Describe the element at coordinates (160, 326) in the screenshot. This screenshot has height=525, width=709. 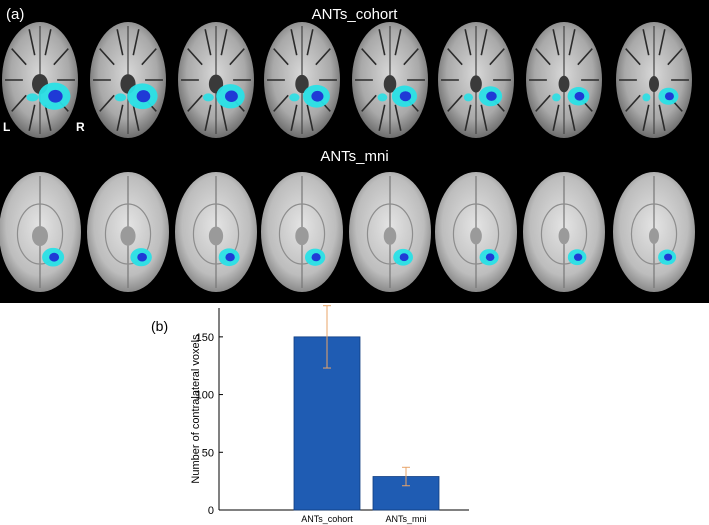
I see `panel-b-label: (b)` at that location.